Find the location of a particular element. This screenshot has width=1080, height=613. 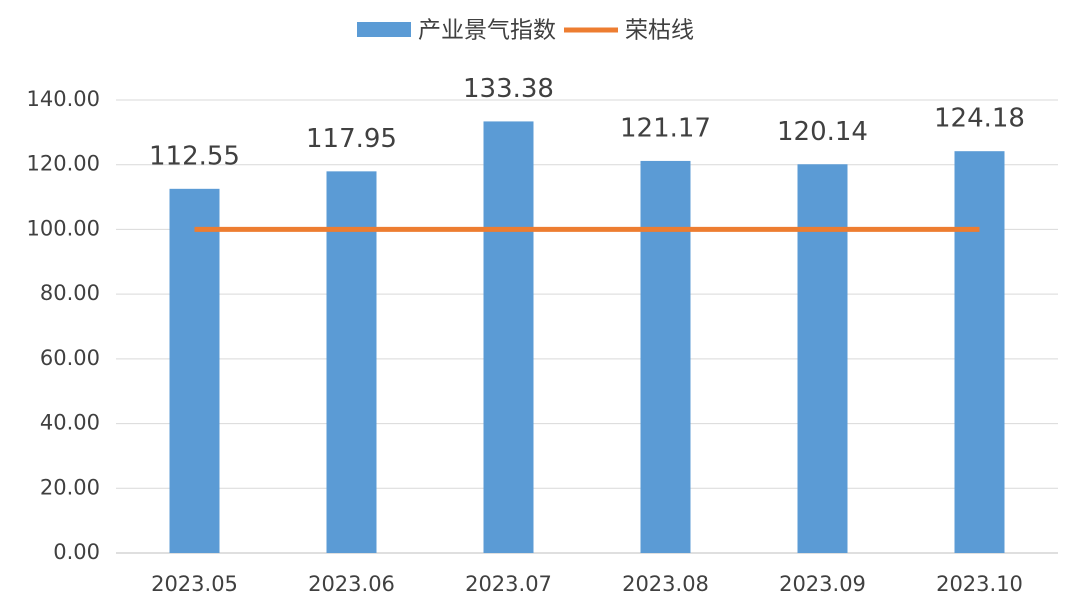

x-tick-label: 2023.06 is located at coordinates (351, 584).